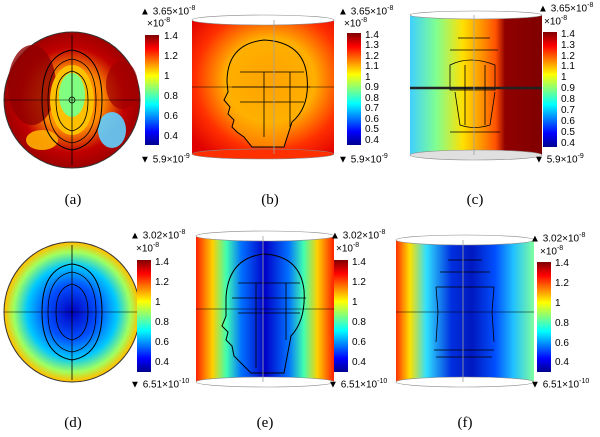 Image resolution: width=600 pixels, height=437 pixels. I want to click on field-plot-b, so click(263, 87).